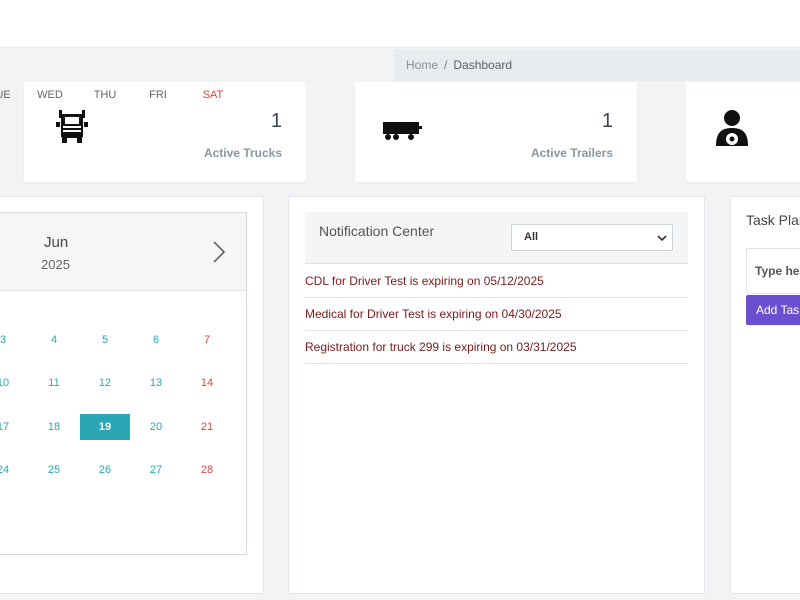  I want to click on calendar-day: 5, so click(105, 340).